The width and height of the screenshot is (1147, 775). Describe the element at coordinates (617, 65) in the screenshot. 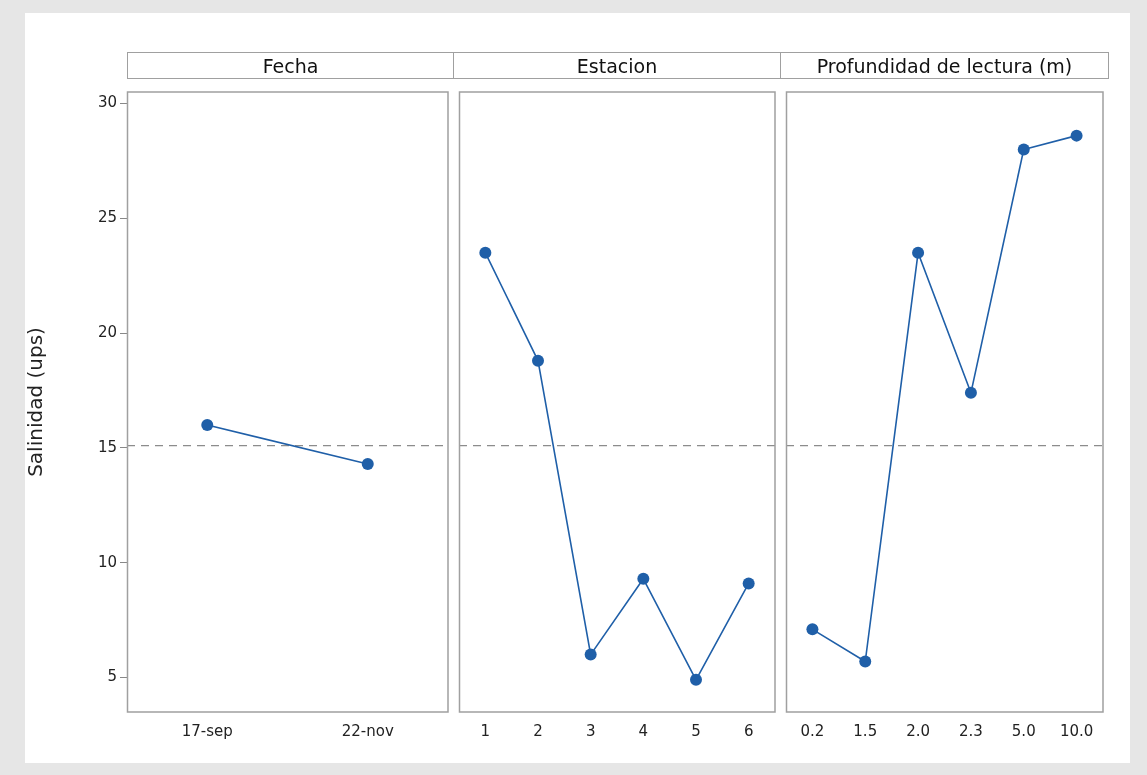

I see `chart-title: Estacion` at that location.